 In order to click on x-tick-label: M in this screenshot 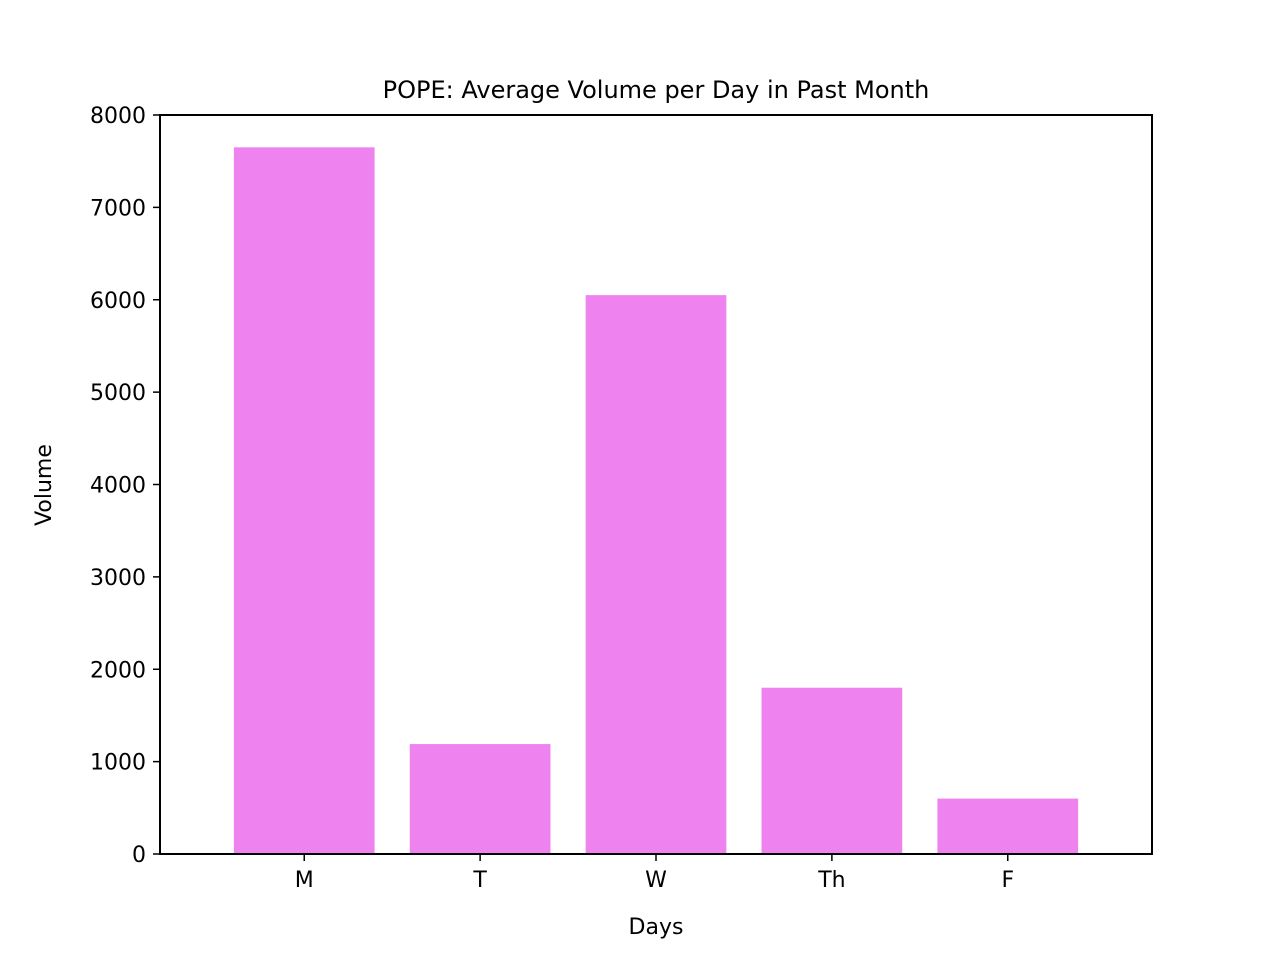, I will do `click(304, 880)`.